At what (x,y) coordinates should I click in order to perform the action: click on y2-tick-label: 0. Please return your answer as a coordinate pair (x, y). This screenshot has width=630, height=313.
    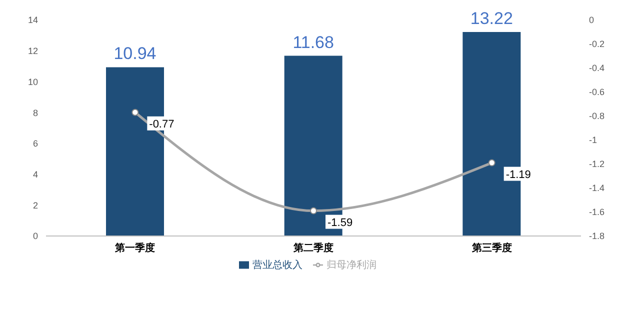
    Looking at the image, I should click on (591, 20).